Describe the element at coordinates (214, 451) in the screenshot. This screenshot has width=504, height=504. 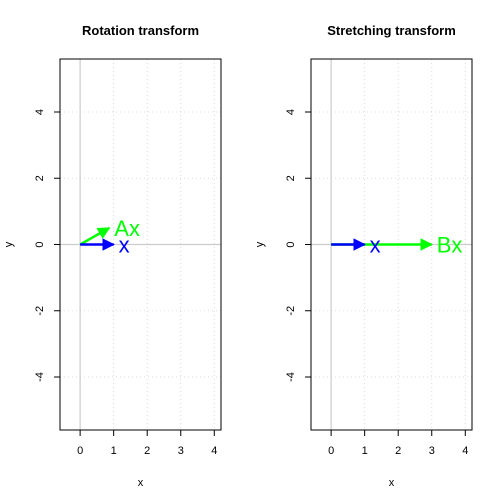
I see `rotation-x-tick-label-4: 4` at that location.